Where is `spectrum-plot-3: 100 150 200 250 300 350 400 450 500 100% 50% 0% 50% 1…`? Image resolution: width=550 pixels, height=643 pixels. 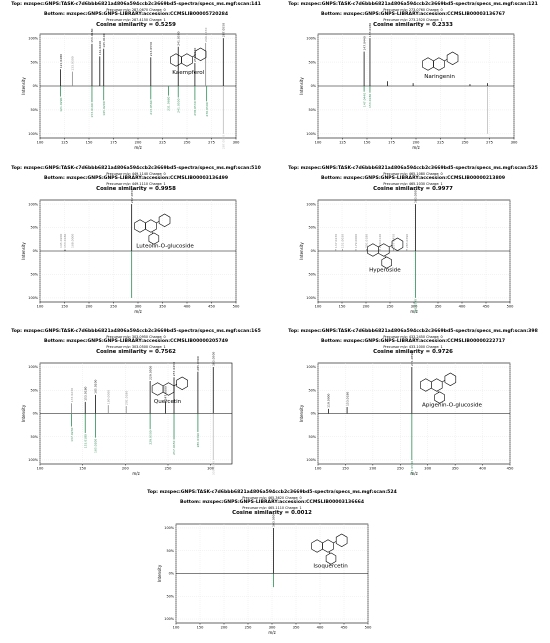
spectrum-plot-3: 100 150 200 250 300 350 400 450 500 100% 50% 0% 50% 1… is located at coordinates (131, 251).